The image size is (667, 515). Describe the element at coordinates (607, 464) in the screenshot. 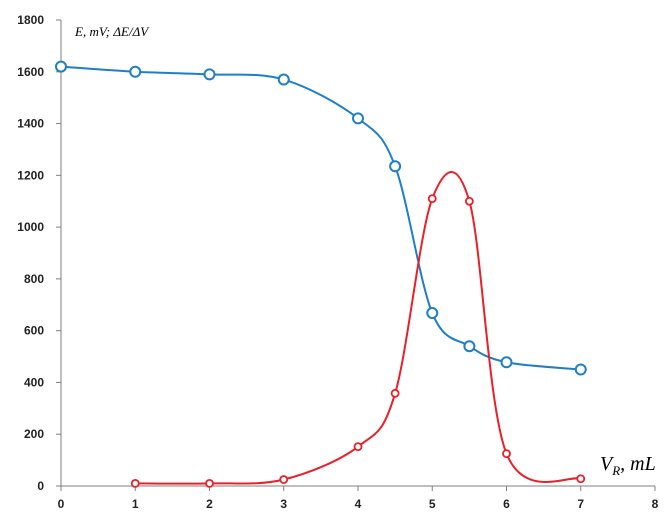

I see `x-axis-label-main: V` at that location.